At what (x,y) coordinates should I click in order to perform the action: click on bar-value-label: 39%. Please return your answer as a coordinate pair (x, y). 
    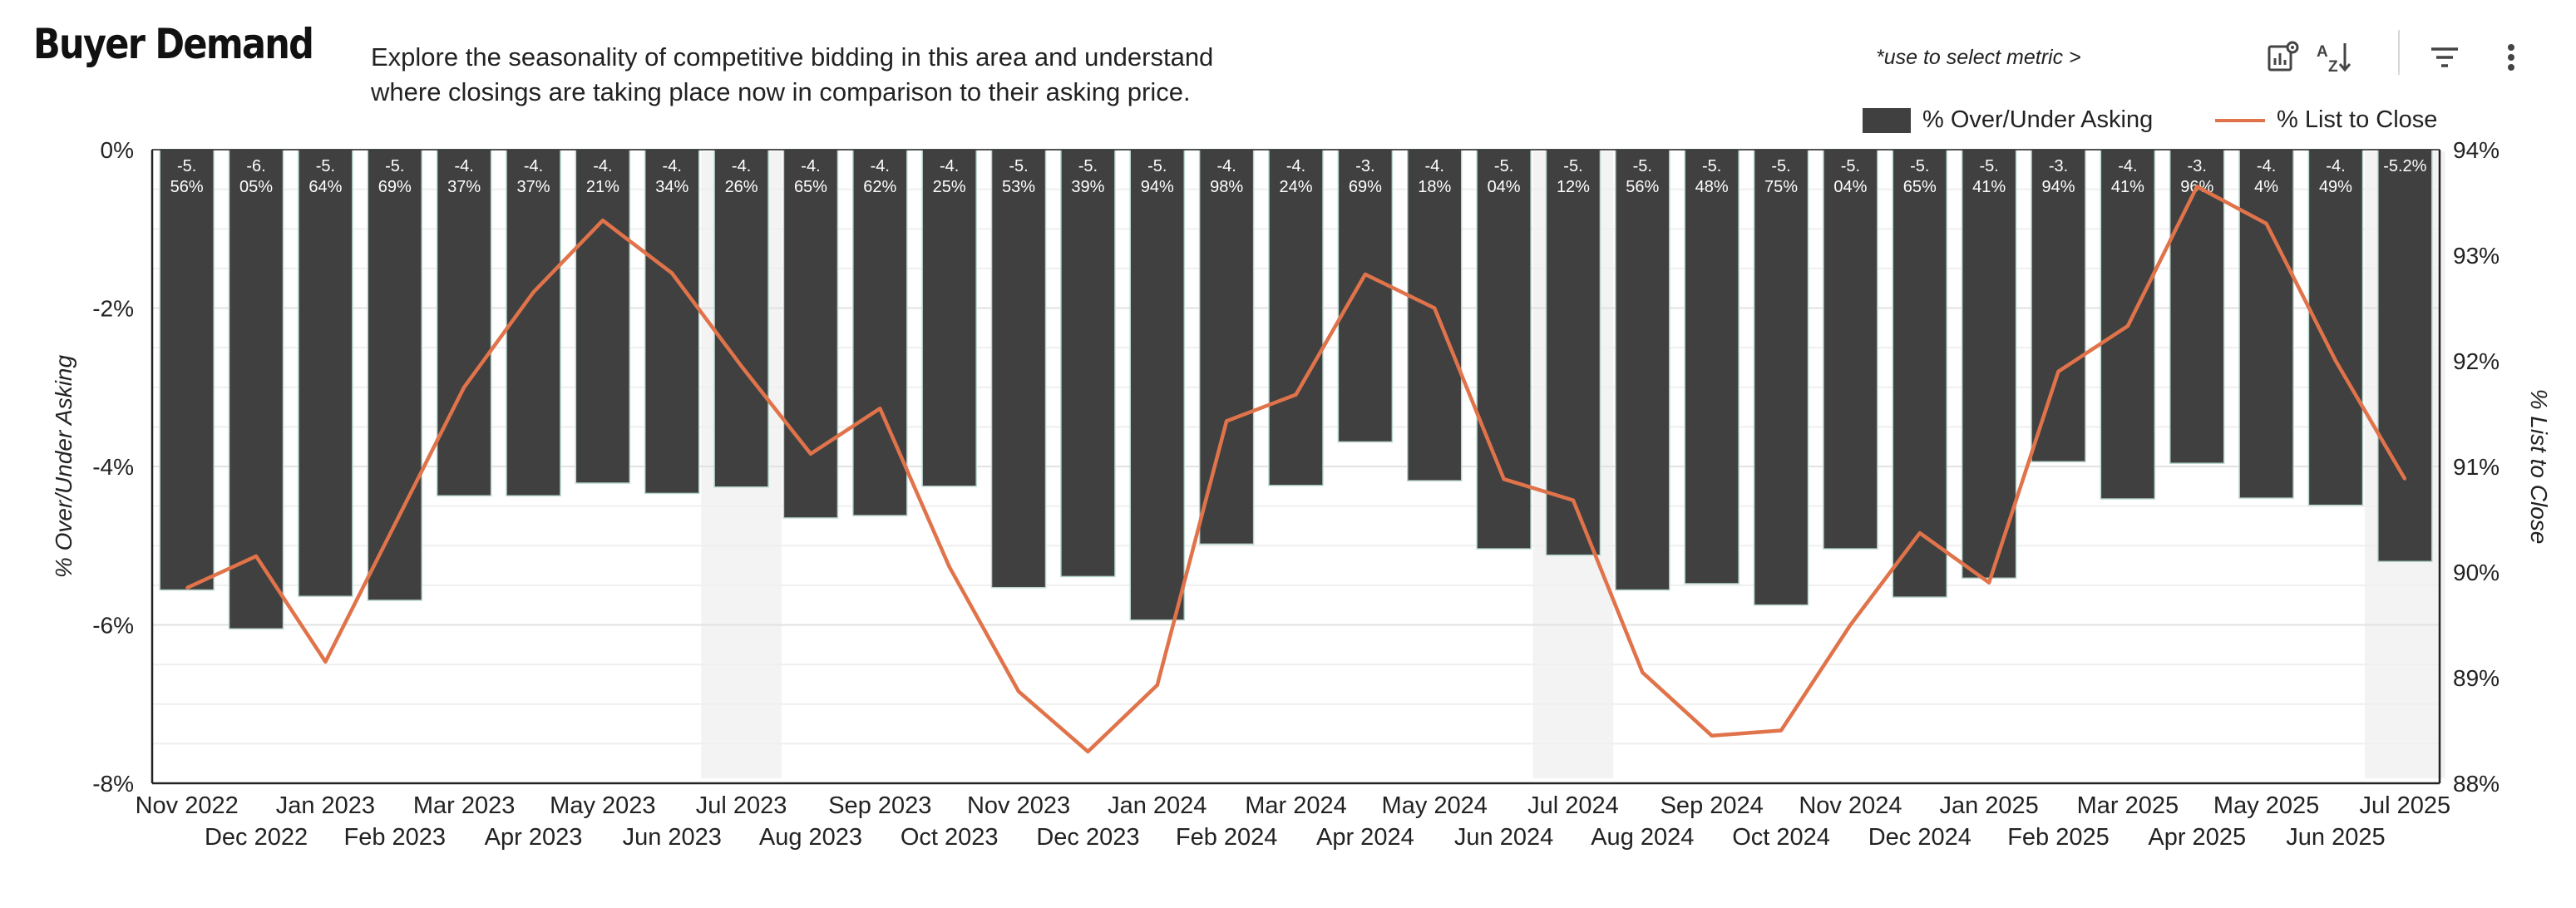
    Looking at the image, I should click on (1087, 187).